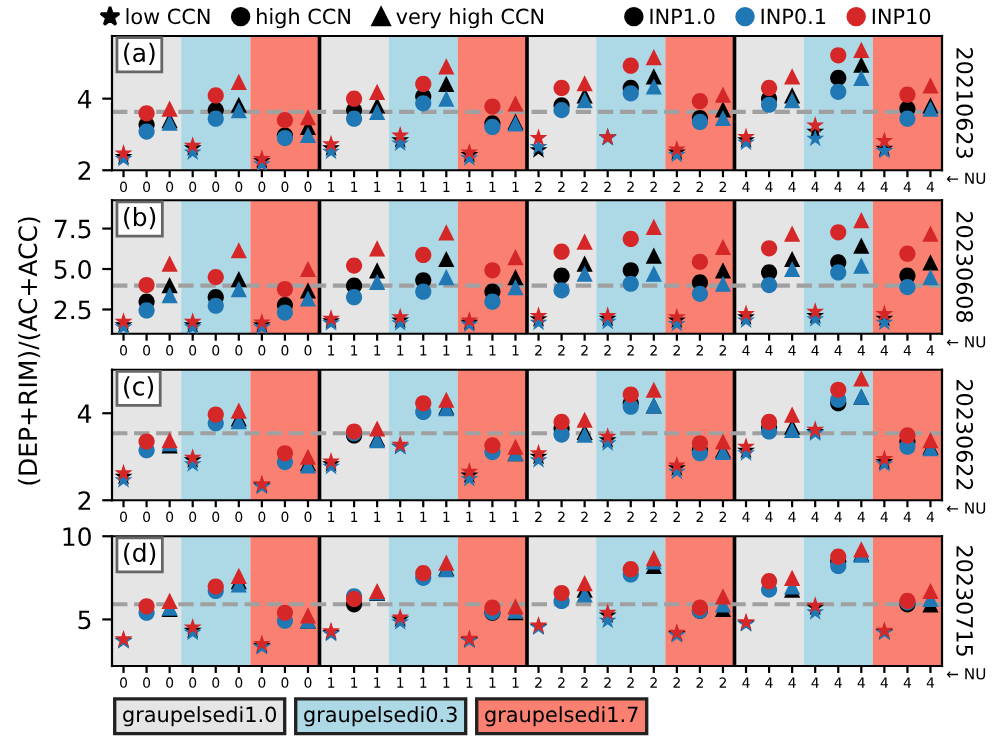 Image resolution: width=1000 pixels, height=750 pixels. What do you see at coordinates (682, 16) in the screenshot?
I see `legend-label: INP1.0` at bounding box center [682, 16].